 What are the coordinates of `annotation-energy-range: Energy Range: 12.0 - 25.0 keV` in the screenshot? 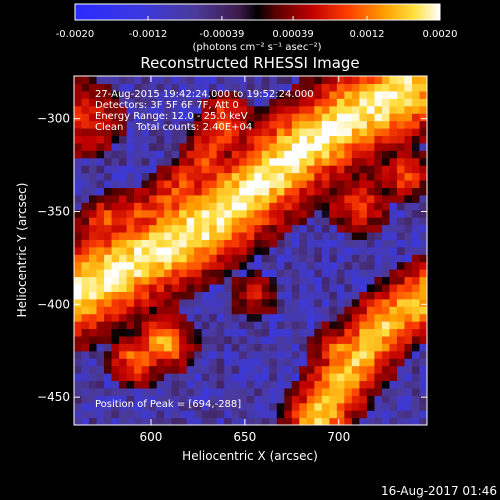 It's located at (171, 116).